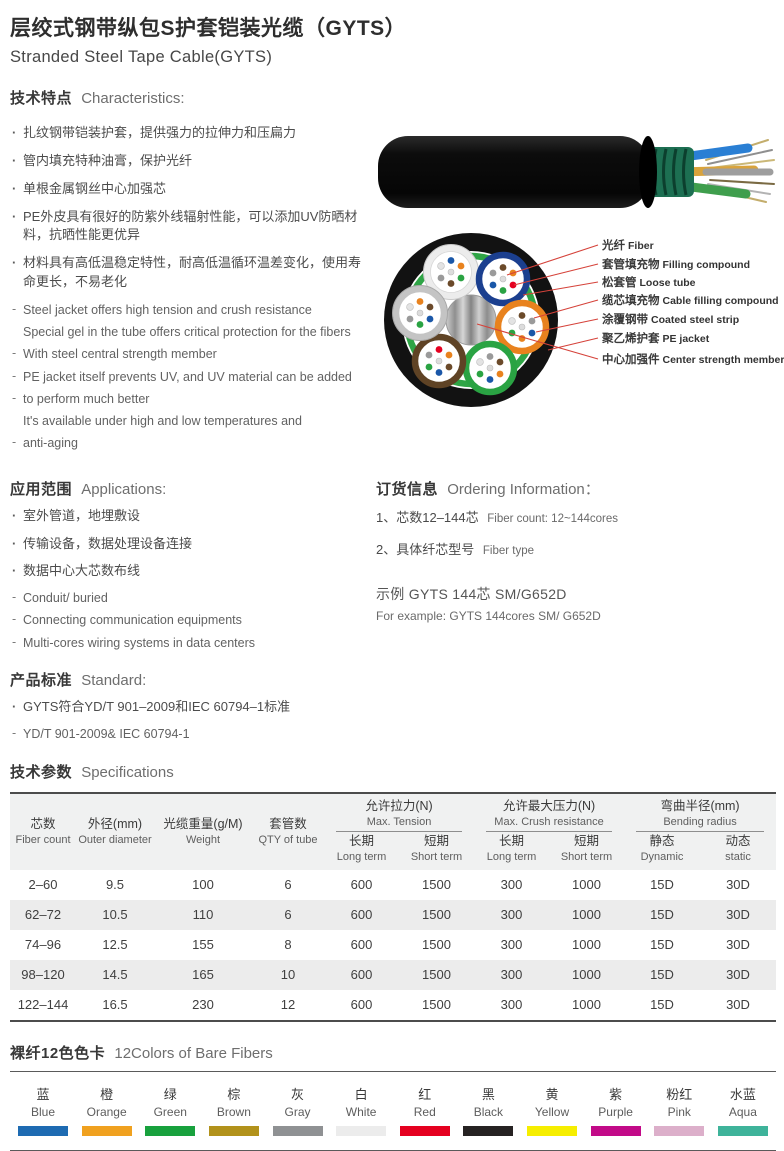  I want to click on specifications-heading: 技术参数 Specifications, so click(92, 773).